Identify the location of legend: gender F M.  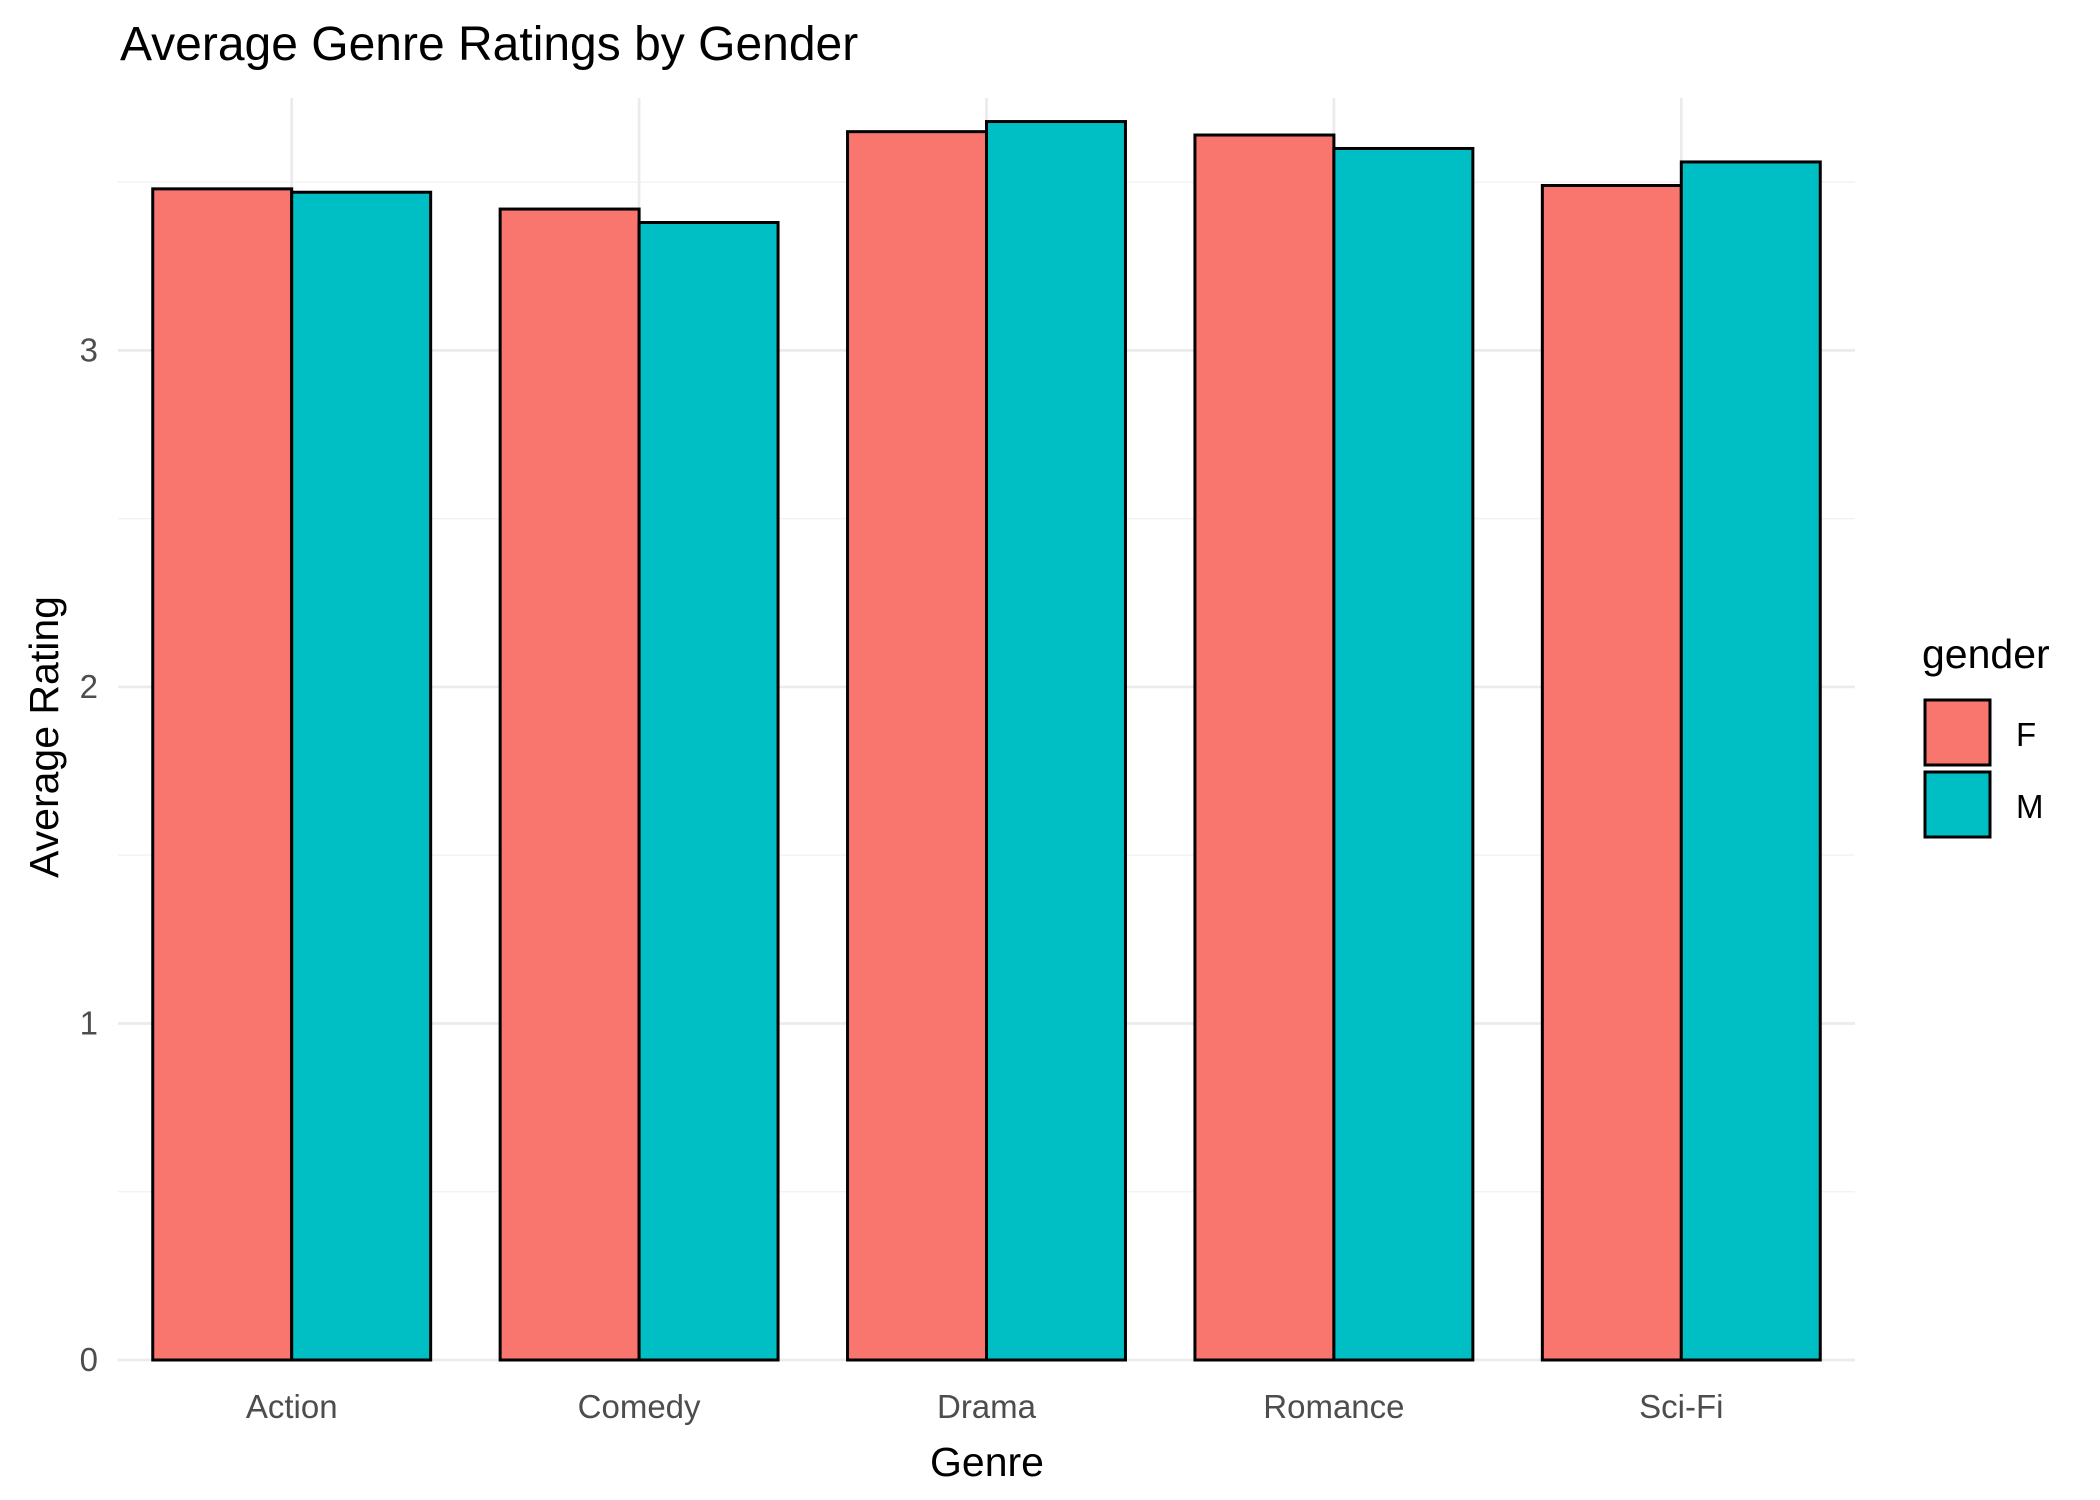
(1986, 735).